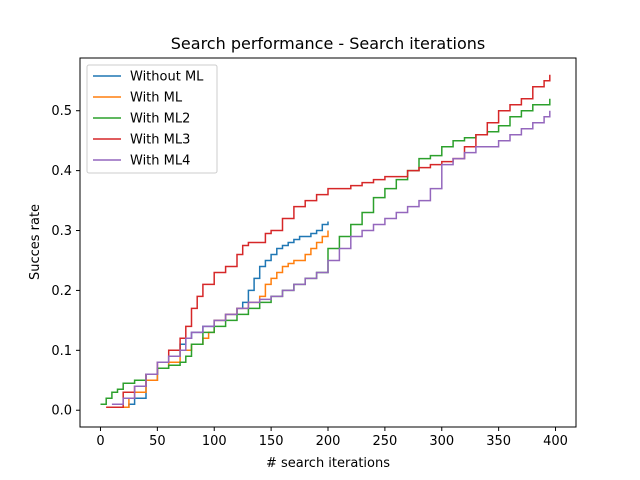 This screenshot has height=480, width=640. I want to click on legend-label-0: Without ML, so click(167, 77).